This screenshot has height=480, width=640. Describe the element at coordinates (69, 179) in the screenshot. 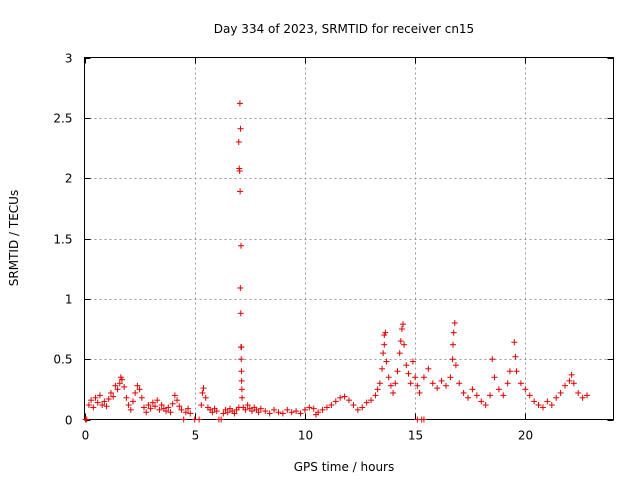

I see `y-tick-label: 2` at that location.